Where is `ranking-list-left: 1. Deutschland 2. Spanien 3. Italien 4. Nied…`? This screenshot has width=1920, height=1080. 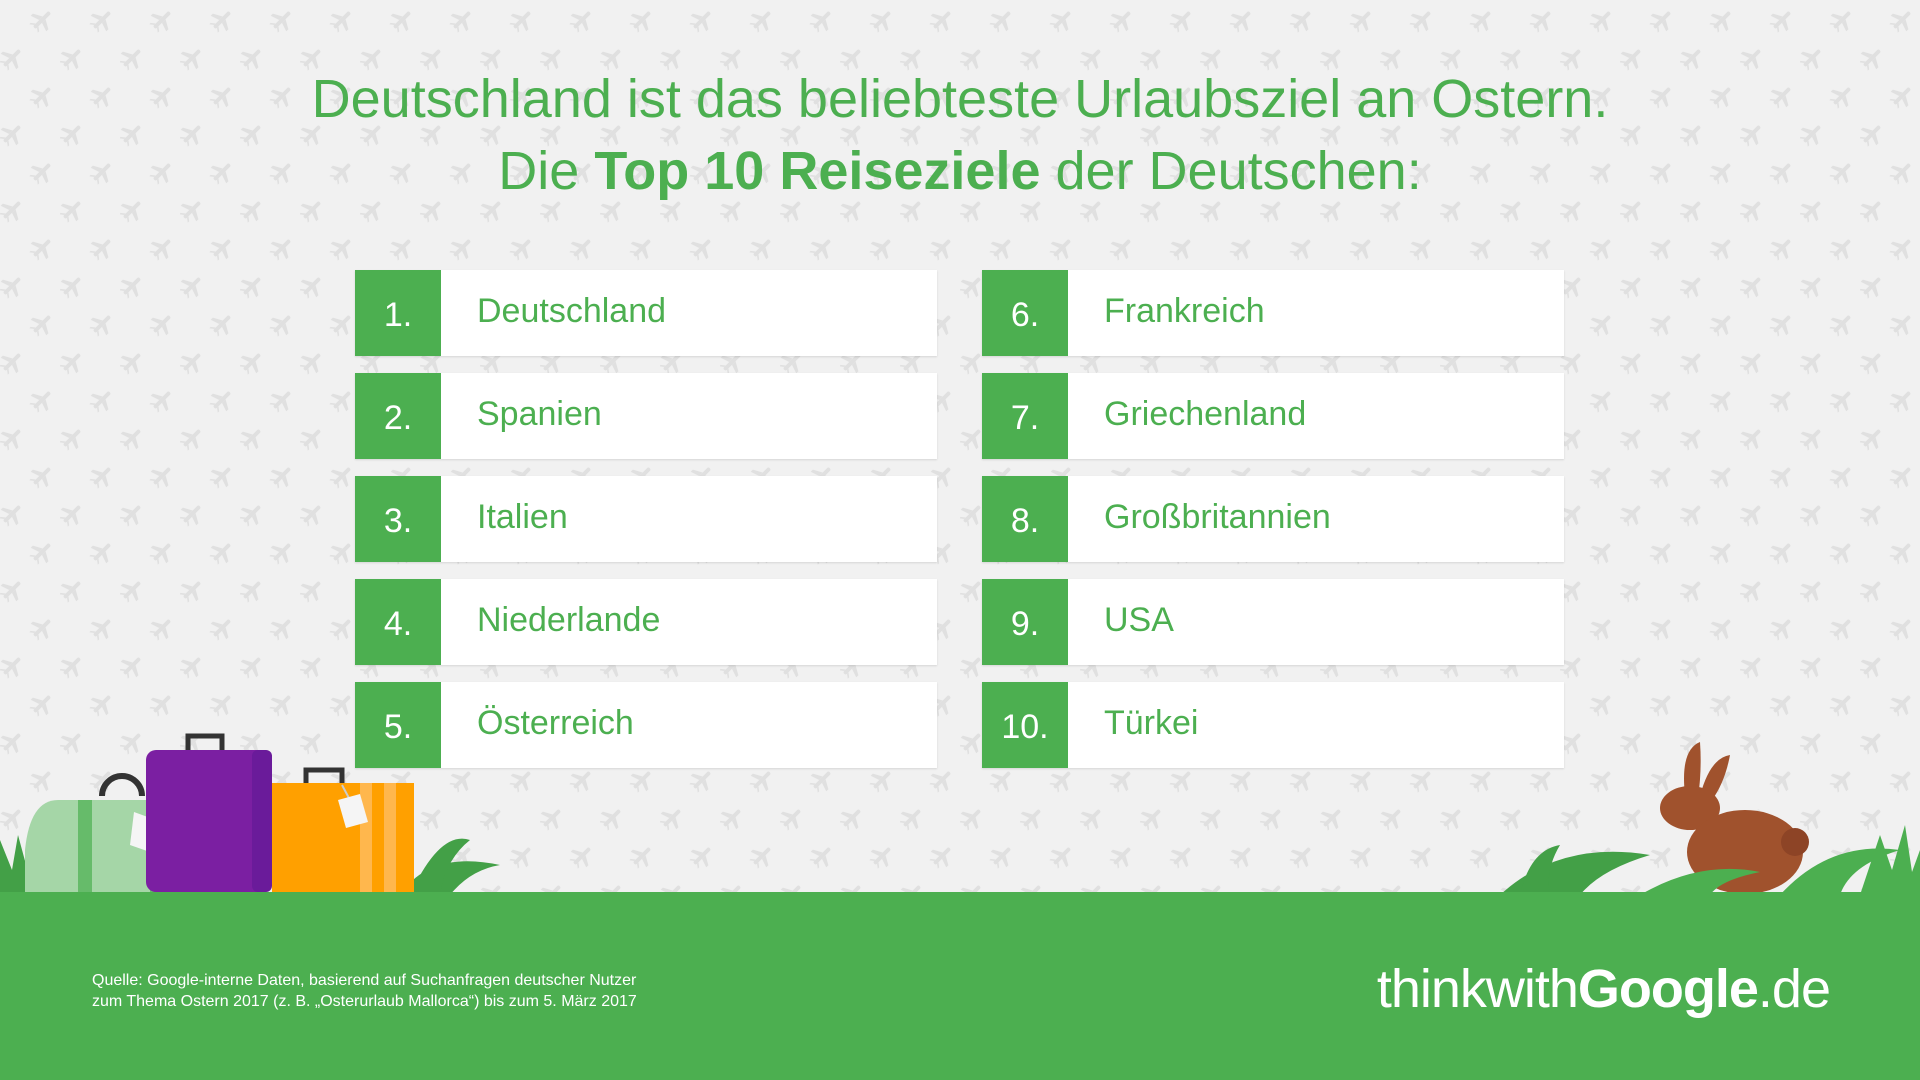 ranking-list-left: 1. Deutschland 2. Spanien 3. Italien 4. Nied… is located at coordinates (646, 527).